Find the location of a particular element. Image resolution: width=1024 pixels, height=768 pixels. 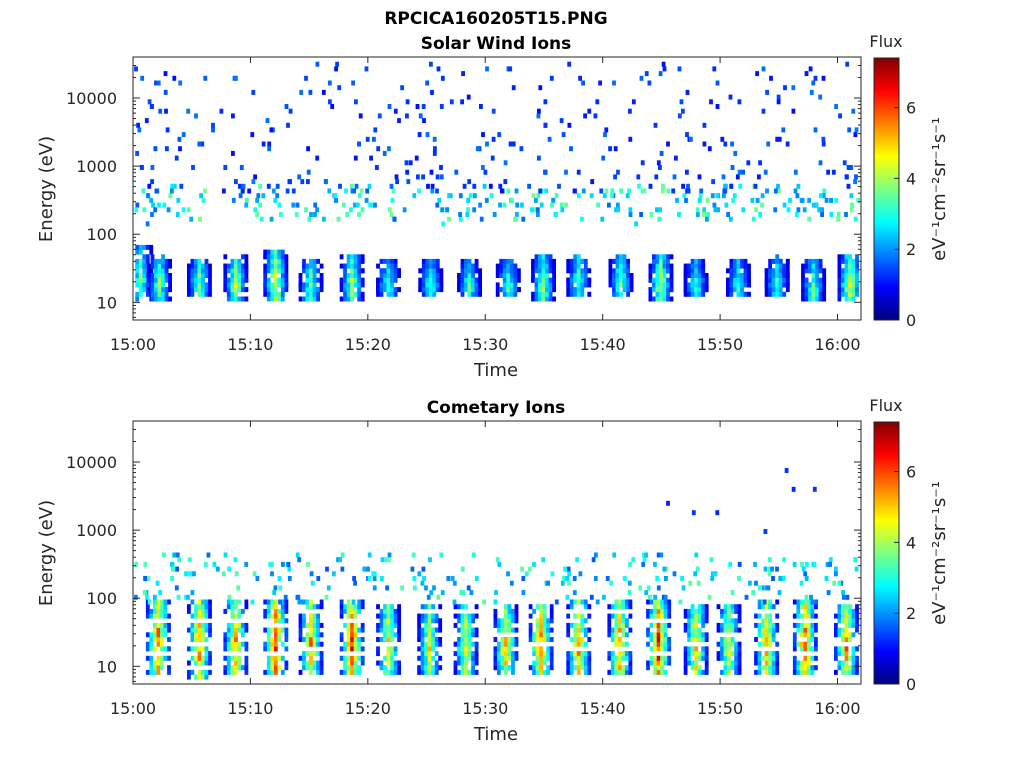

y-tick-label: 1000 is located at coordinates (96, 166).